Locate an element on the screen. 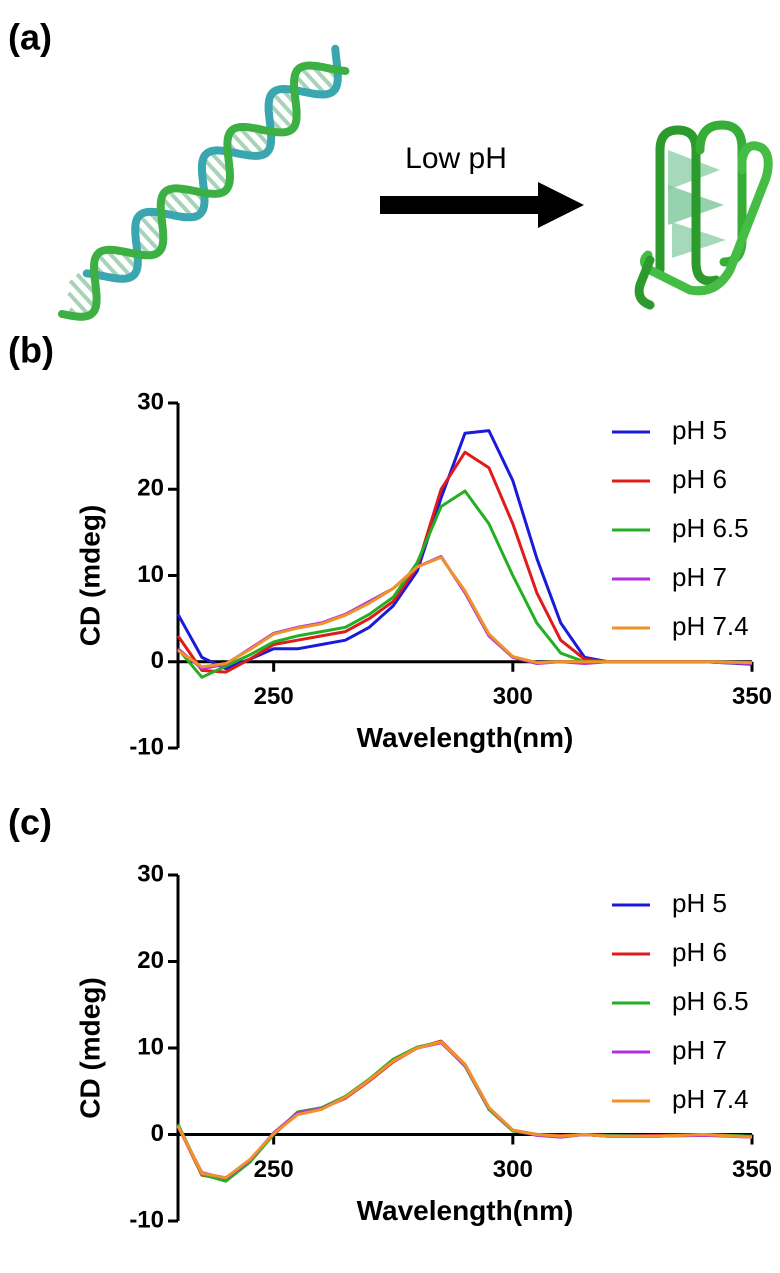 This screenshot has height=1273, width=780. arrow-label: Low pH is located at coordinates (456, 158).